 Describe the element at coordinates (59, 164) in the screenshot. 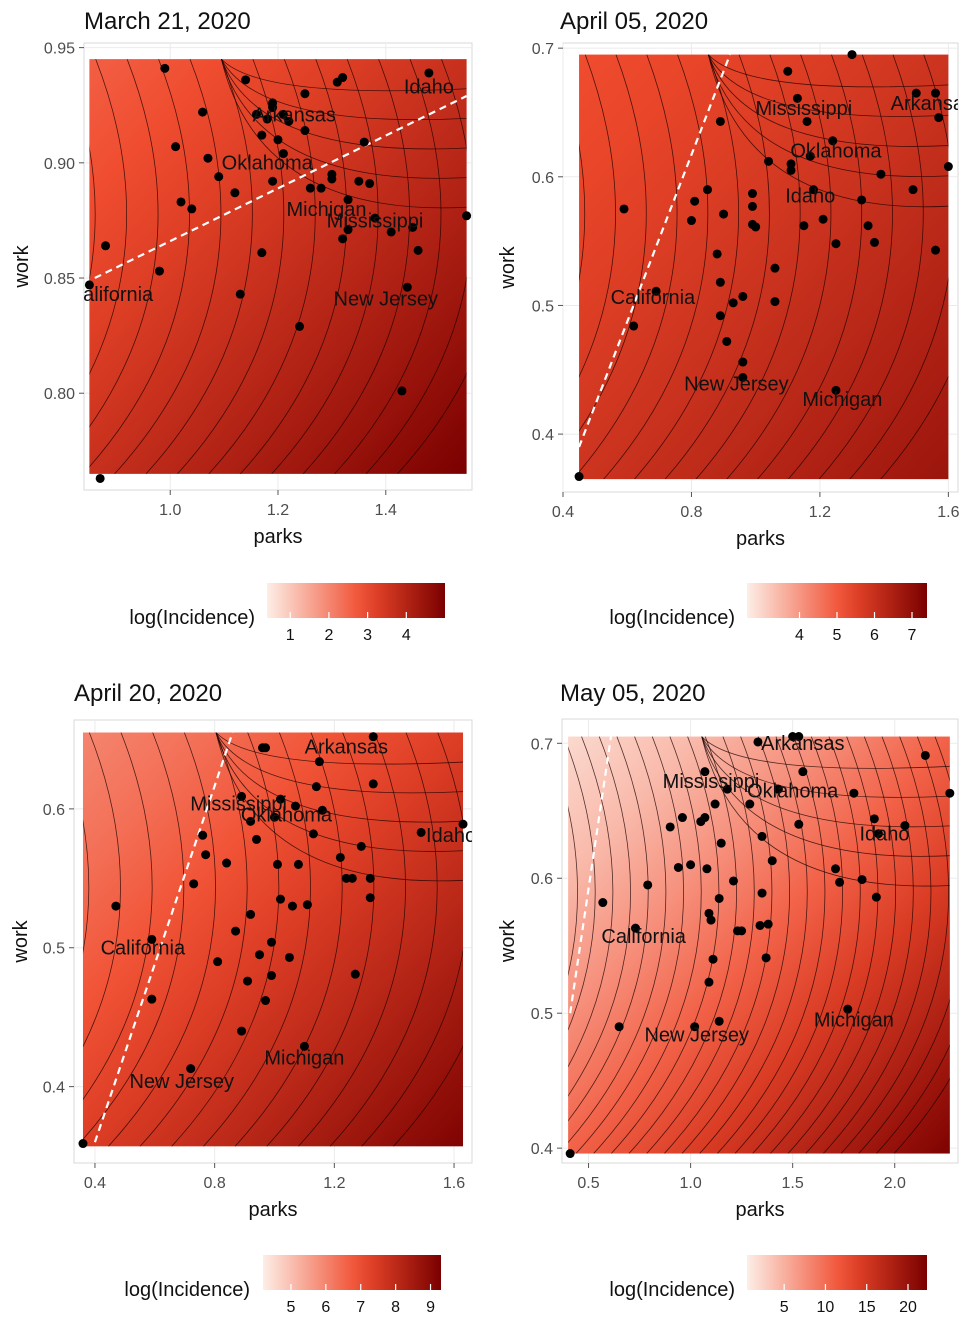

I see `y-tick-label: 0.90` at that location.